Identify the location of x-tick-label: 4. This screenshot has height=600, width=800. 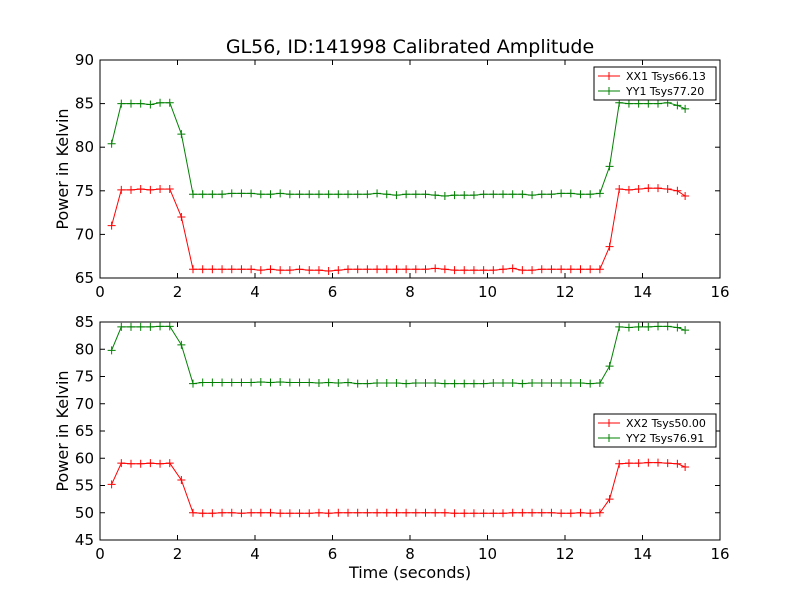
(255, 292).